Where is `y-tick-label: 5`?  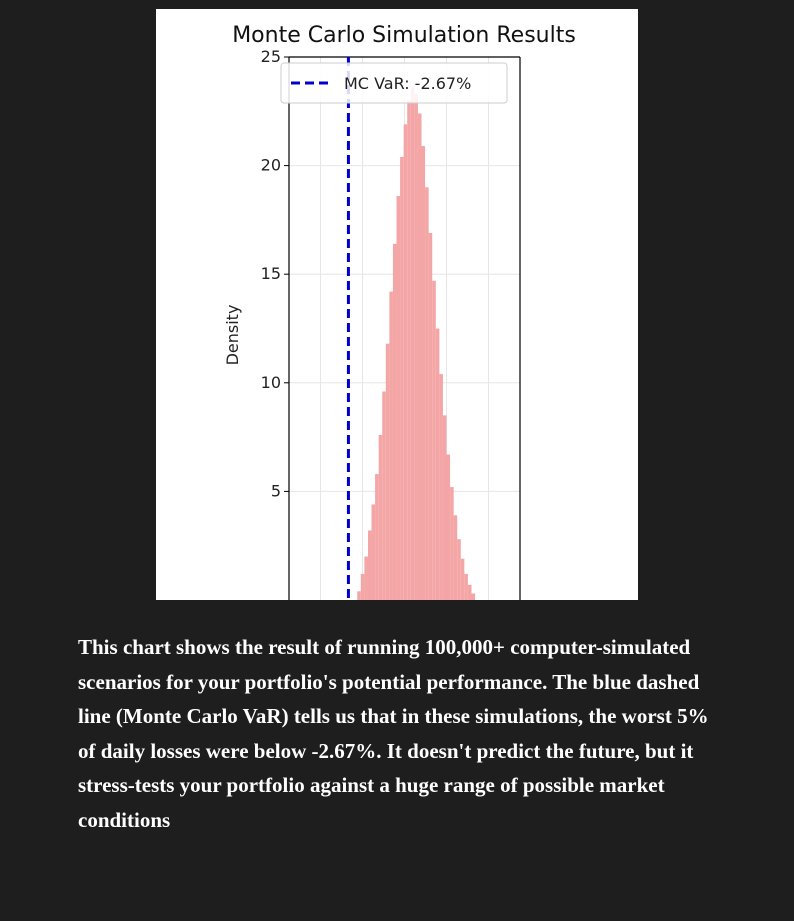
y-tick-label: 5 is located at coordinates (276, 490).